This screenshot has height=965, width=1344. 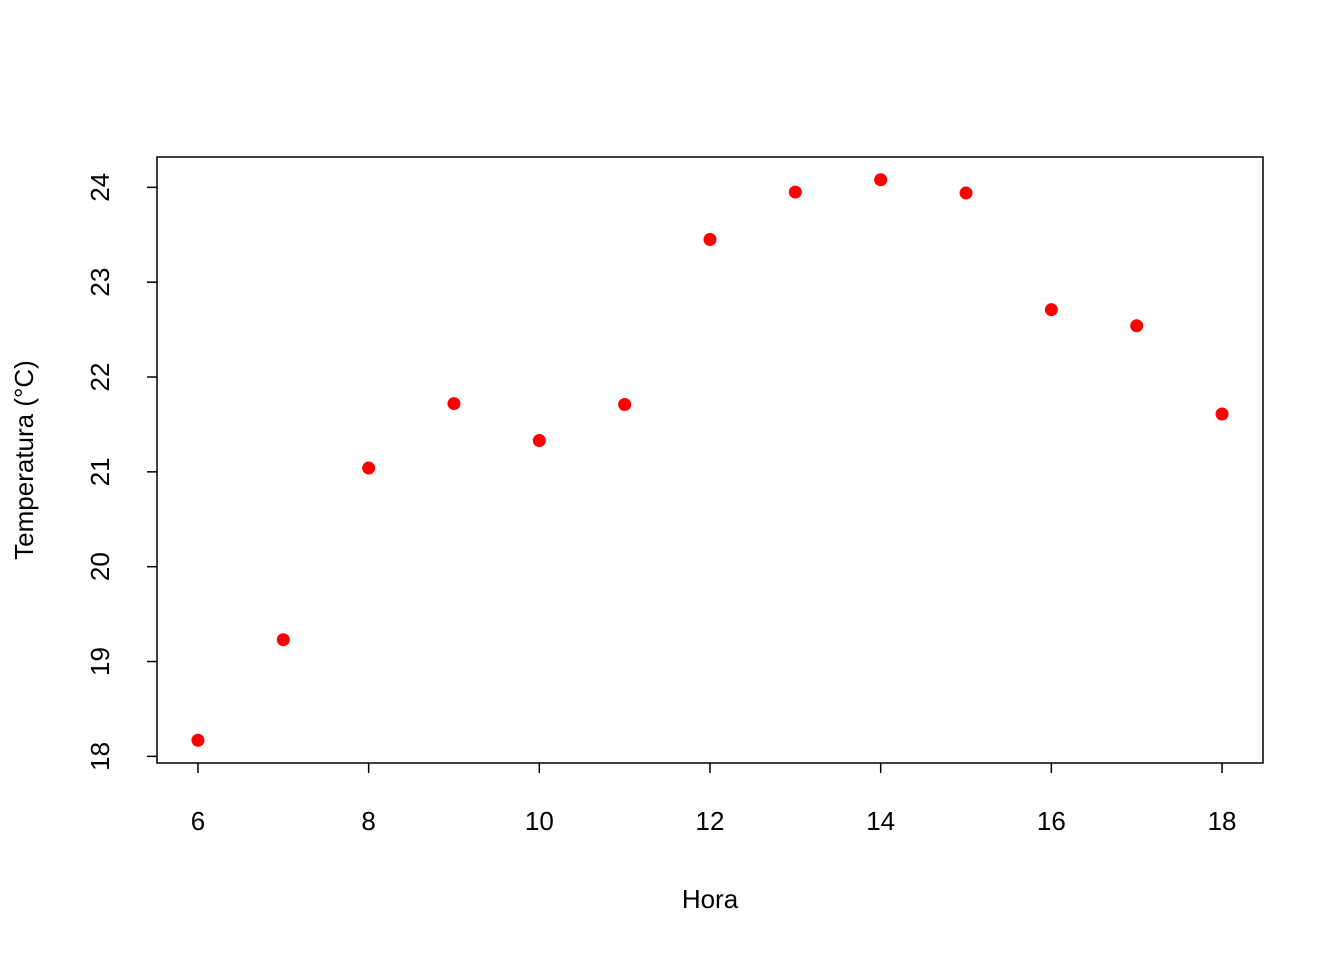 What do you see at coordinates (100, 756) in the screenshot?
I see `y-tick-label: 18` at bounding box center [100, 756].